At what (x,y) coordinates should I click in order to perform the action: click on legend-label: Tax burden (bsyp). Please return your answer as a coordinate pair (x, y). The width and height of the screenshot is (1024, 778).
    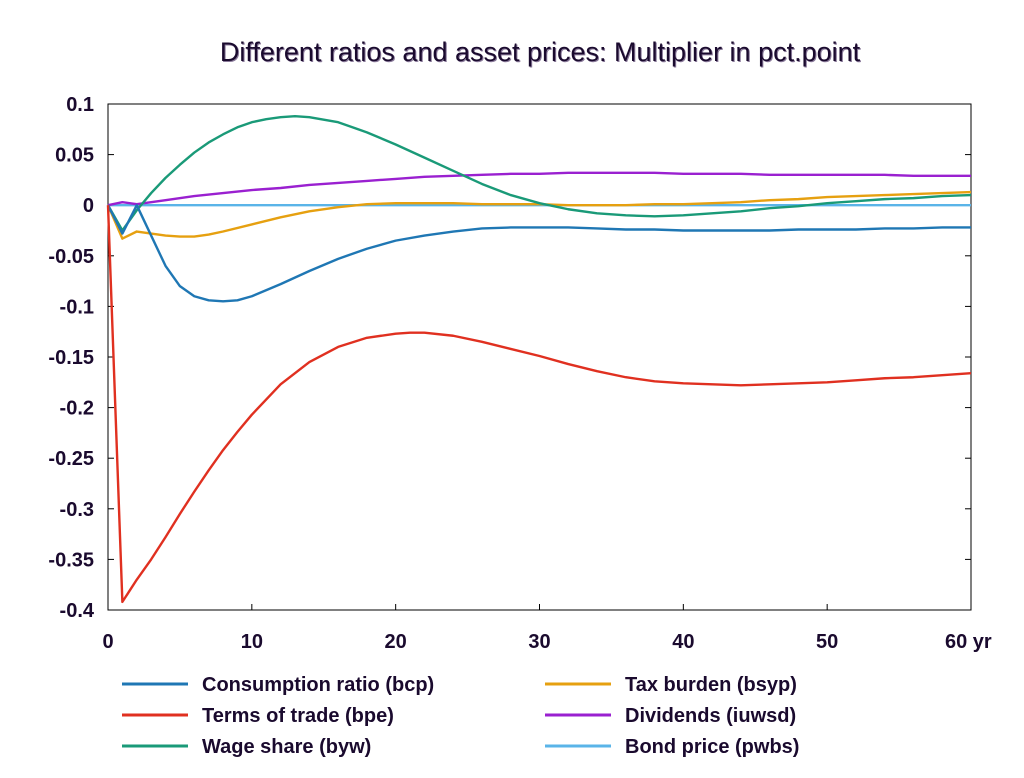
    Looking at the image, I should click on (711, 685).